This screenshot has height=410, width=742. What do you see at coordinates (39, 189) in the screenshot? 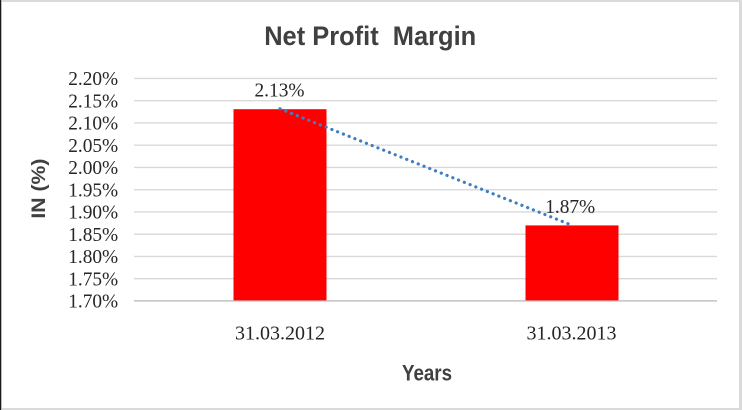
I see `svg-text: IN (%)` at bounding box center [39, 189].